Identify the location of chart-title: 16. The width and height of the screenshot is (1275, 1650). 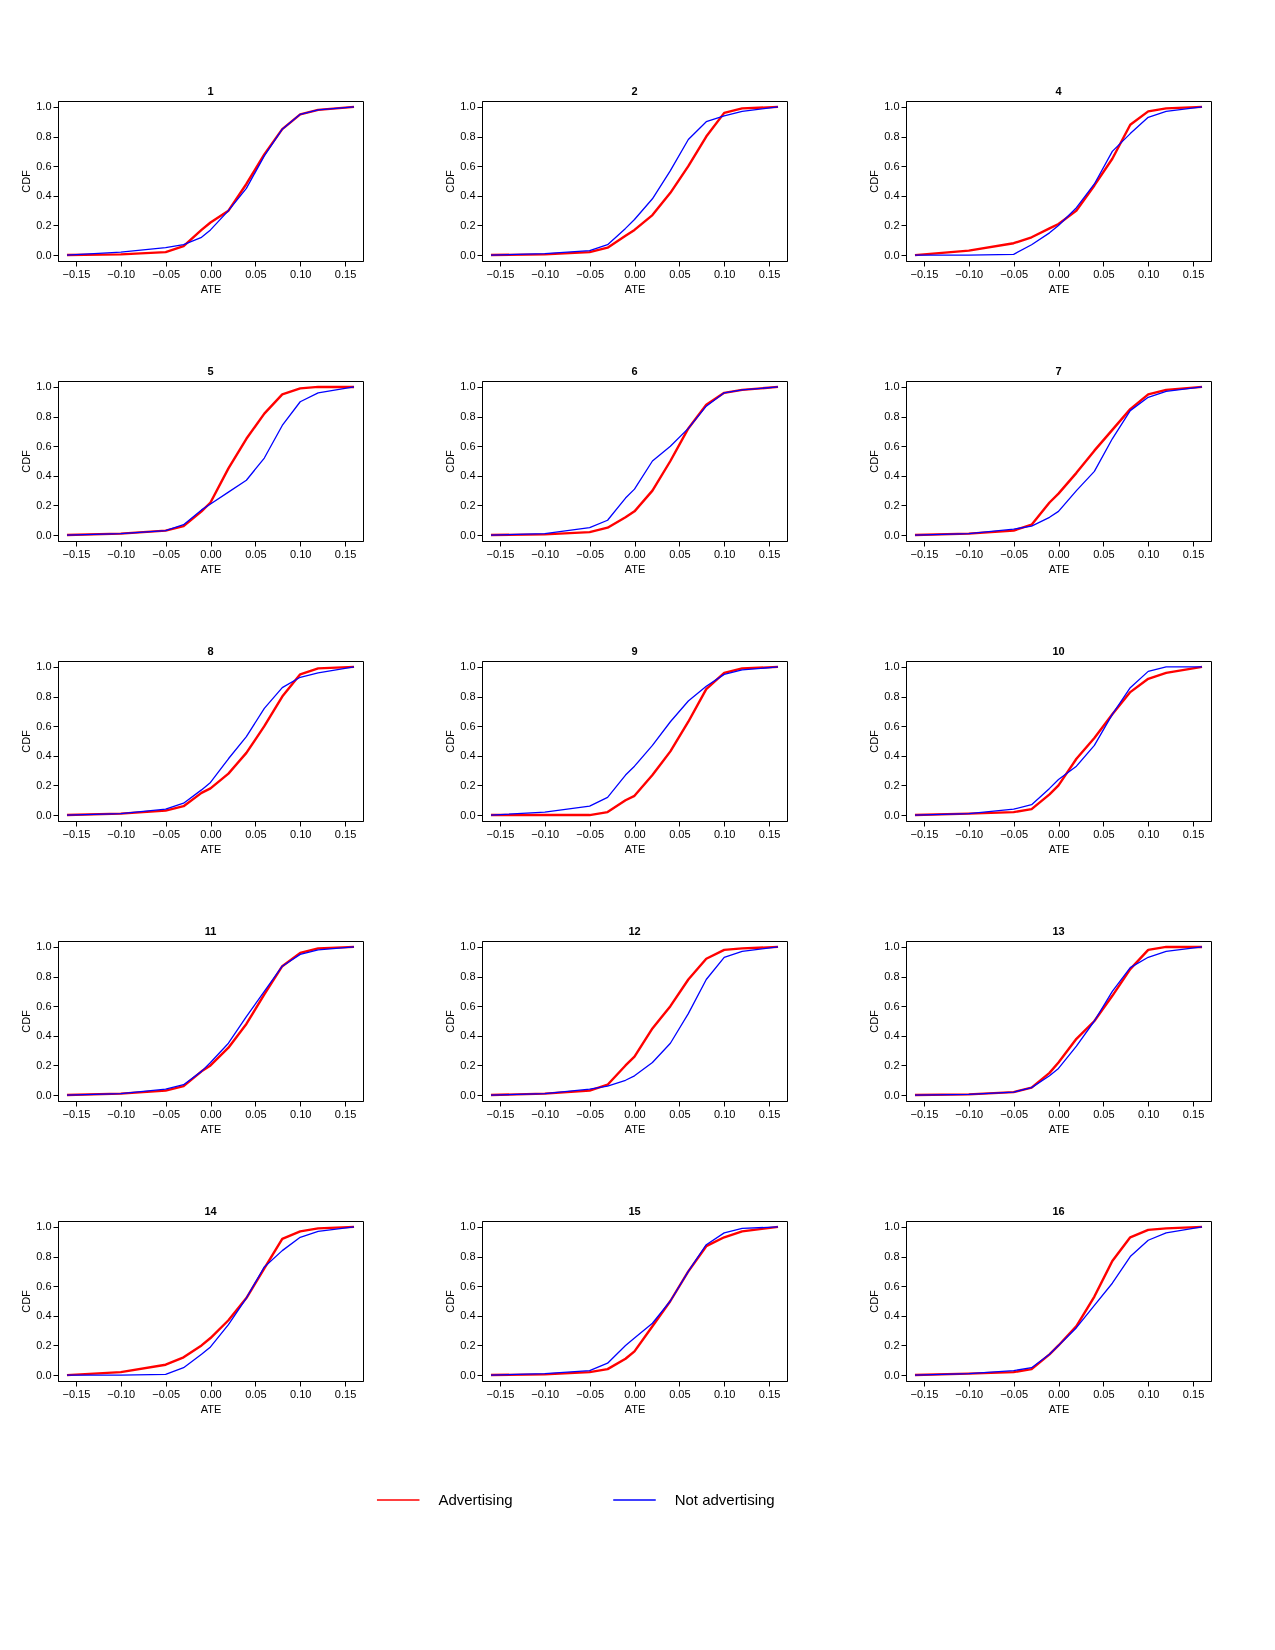
(1058, 1210).